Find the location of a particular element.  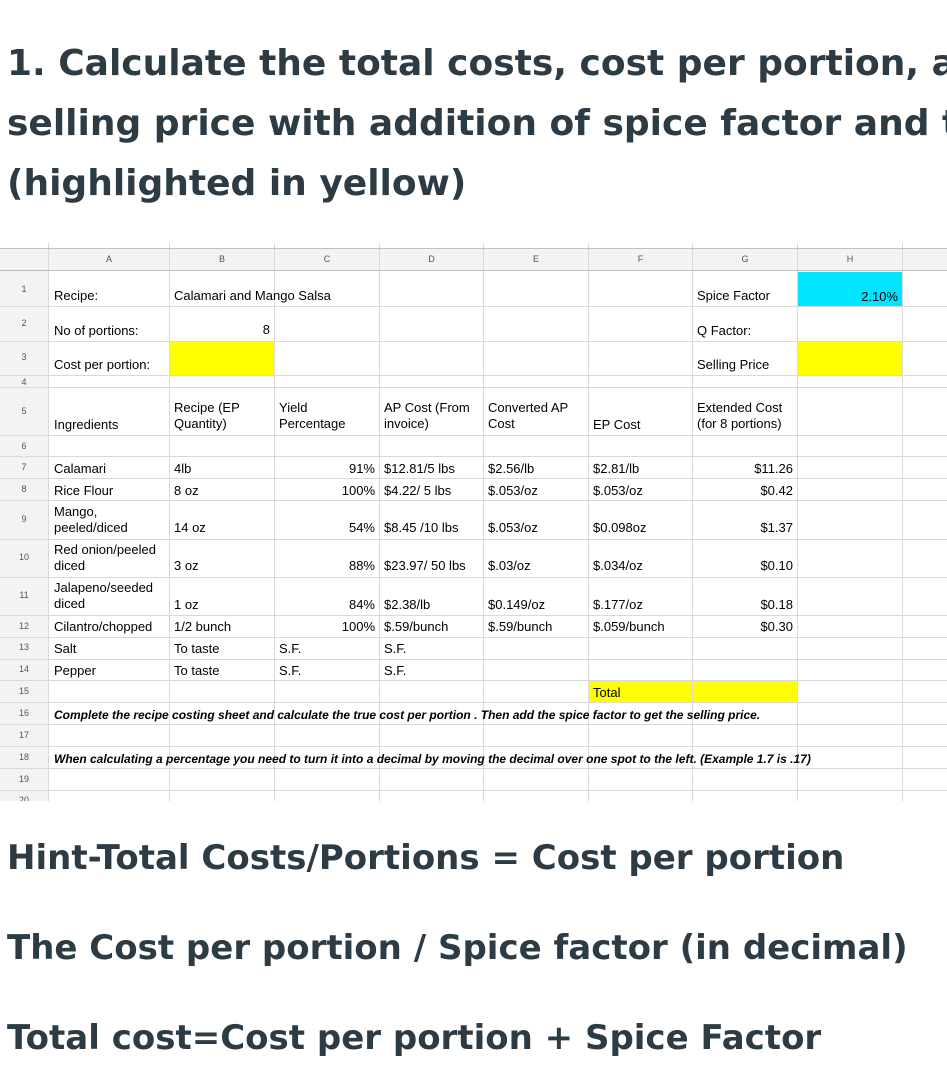

spice-factor-label: Spice Factor is located at coordinates (733, 295).